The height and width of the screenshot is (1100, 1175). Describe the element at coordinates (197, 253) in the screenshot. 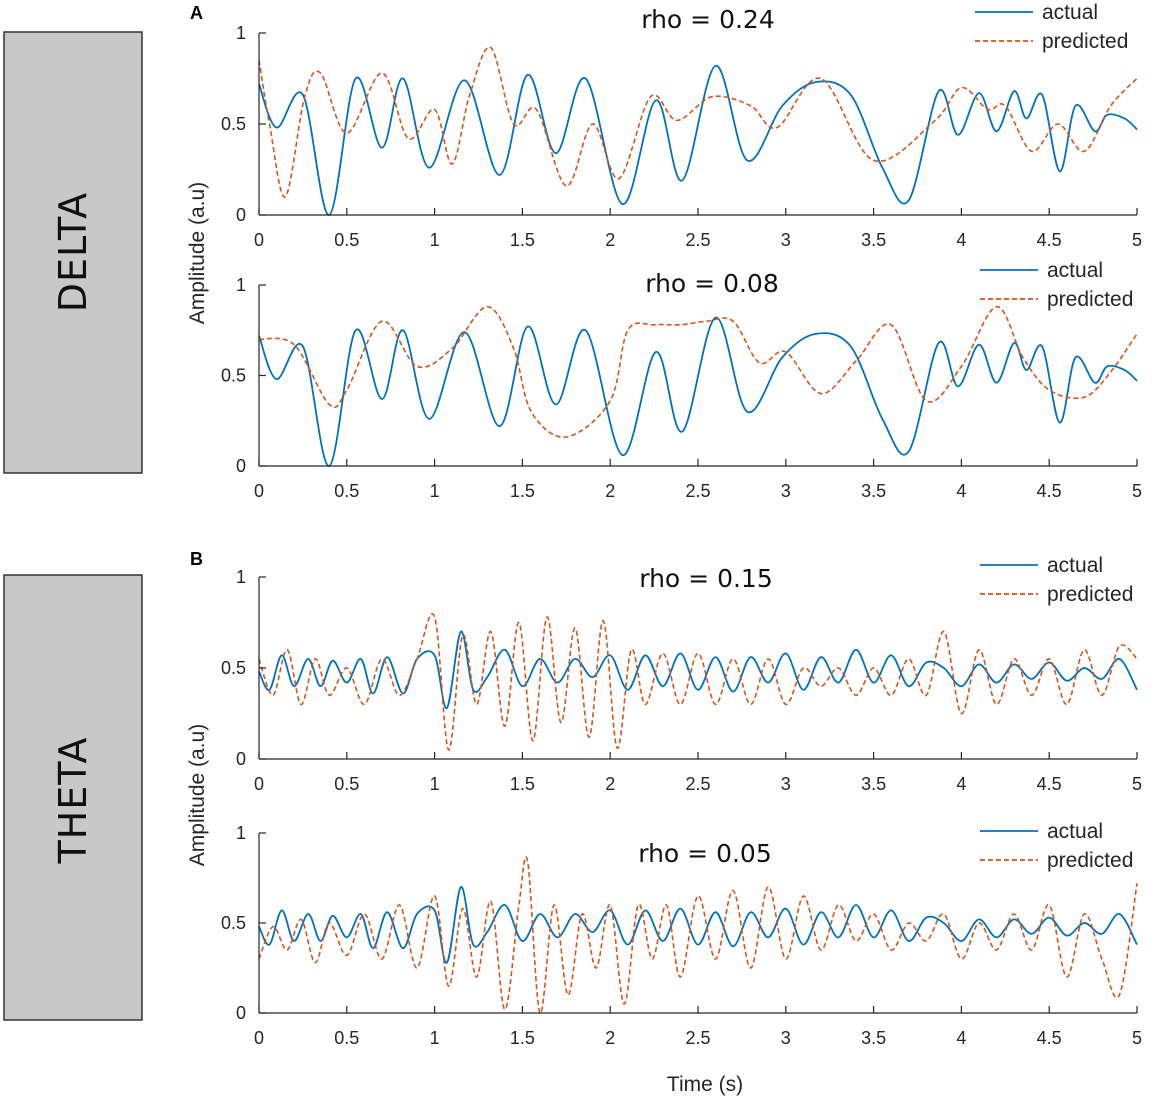

I see `y-axis-label-delta: Amplitude (a.u)` at that location.